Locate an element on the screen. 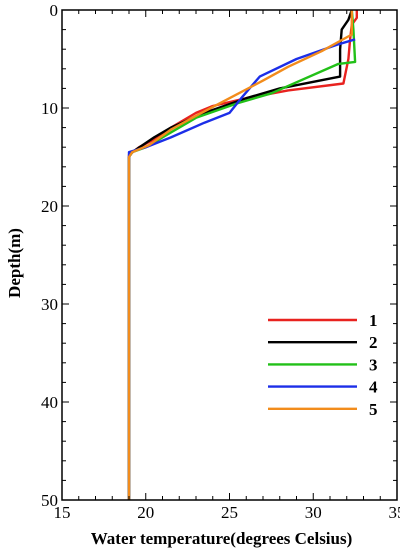 Image resolution: width=400 pixels, height=550 pixels. legend-label-5: 5 is located at coordinates (373, 409).